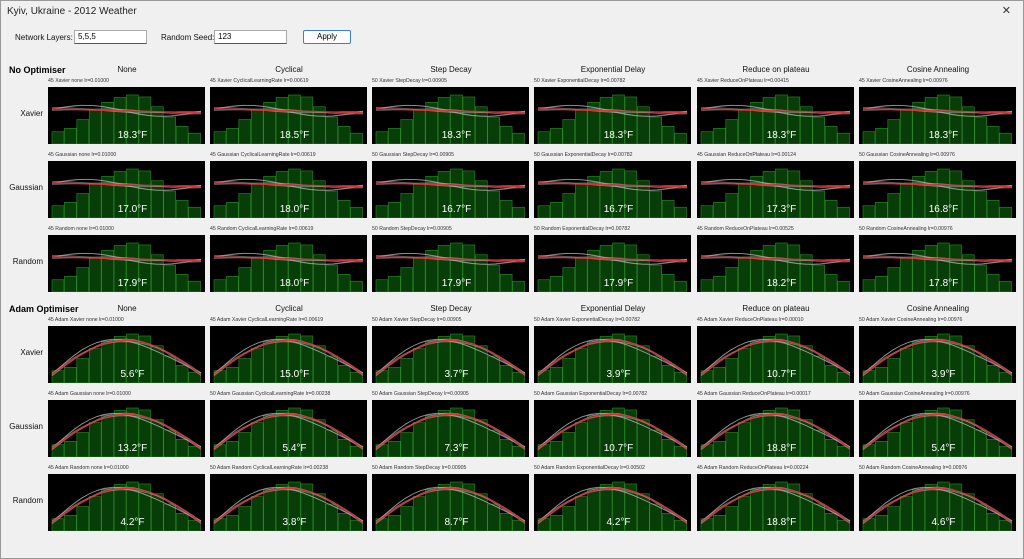 This screenshot has width=1024, height=559. What do you see at coordinates (78, 81) in the screenshot?
I see `cell-caption: 45 Xavier none lr=0.01000` at bounding box center [78, 81].